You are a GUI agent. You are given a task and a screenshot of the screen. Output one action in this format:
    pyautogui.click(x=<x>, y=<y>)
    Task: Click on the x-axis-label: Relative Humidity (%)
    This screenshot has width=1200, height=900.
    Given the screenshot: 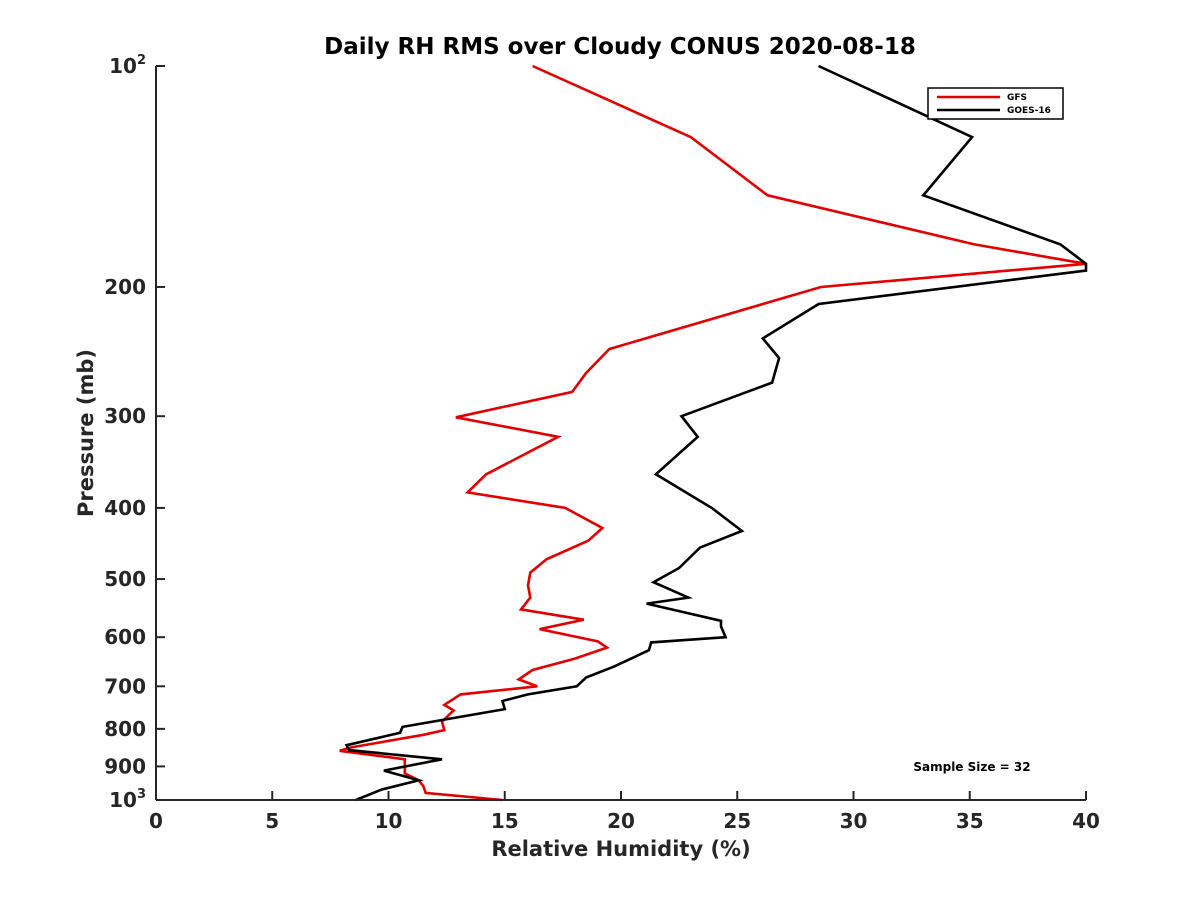 What is the action you would take?
    pyautogui.click(x=620, y=849)
    